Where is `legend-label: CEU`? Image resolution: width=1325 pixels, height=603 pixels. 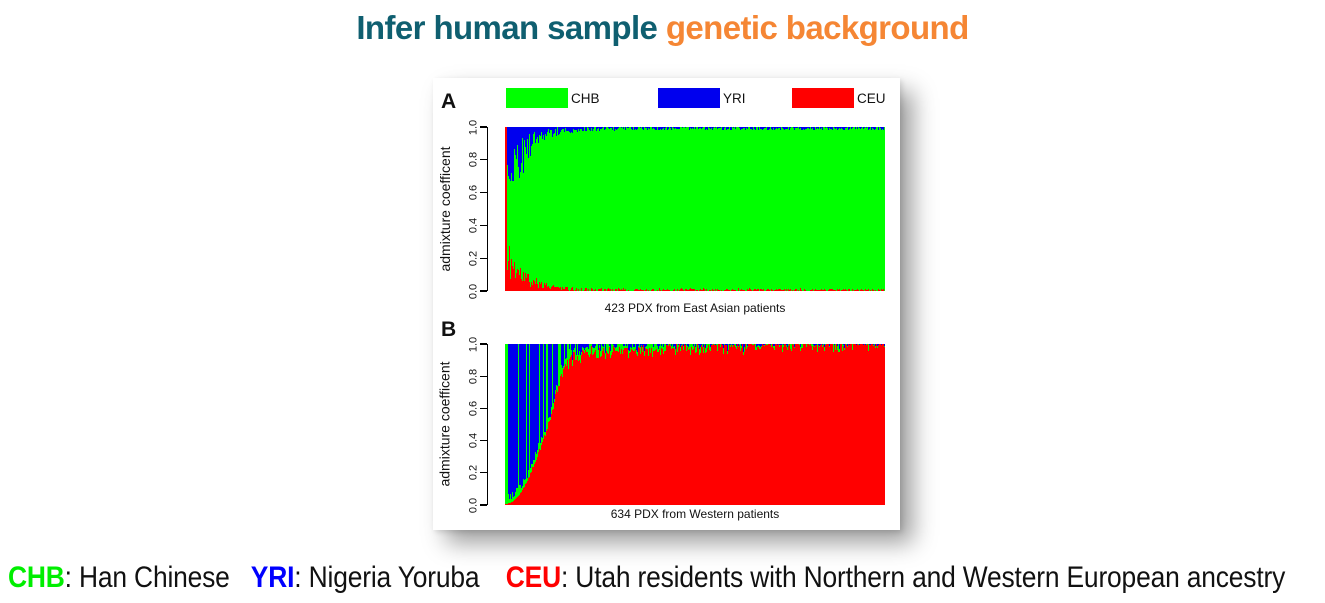 legend-label: CEU is located at coordinates (871, 98).